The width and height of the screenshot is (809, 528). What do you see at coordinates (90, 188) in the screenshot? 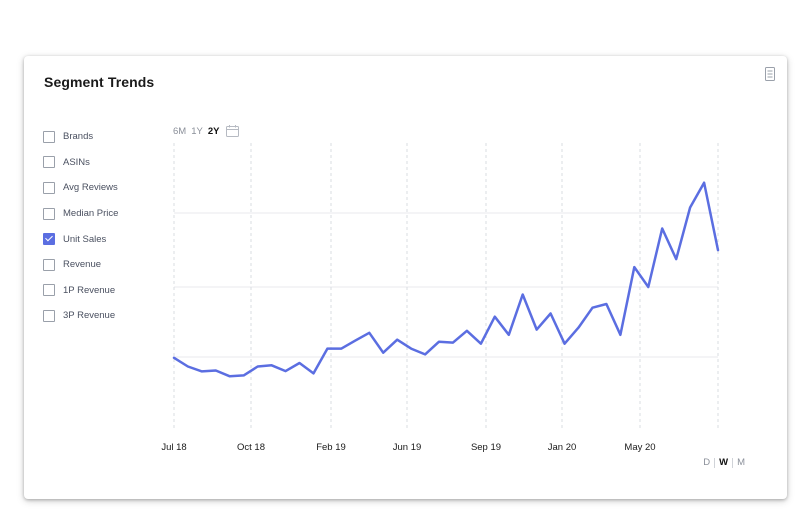
I see `metric-label: Avg Reviews` at bounding box center [90, 188].